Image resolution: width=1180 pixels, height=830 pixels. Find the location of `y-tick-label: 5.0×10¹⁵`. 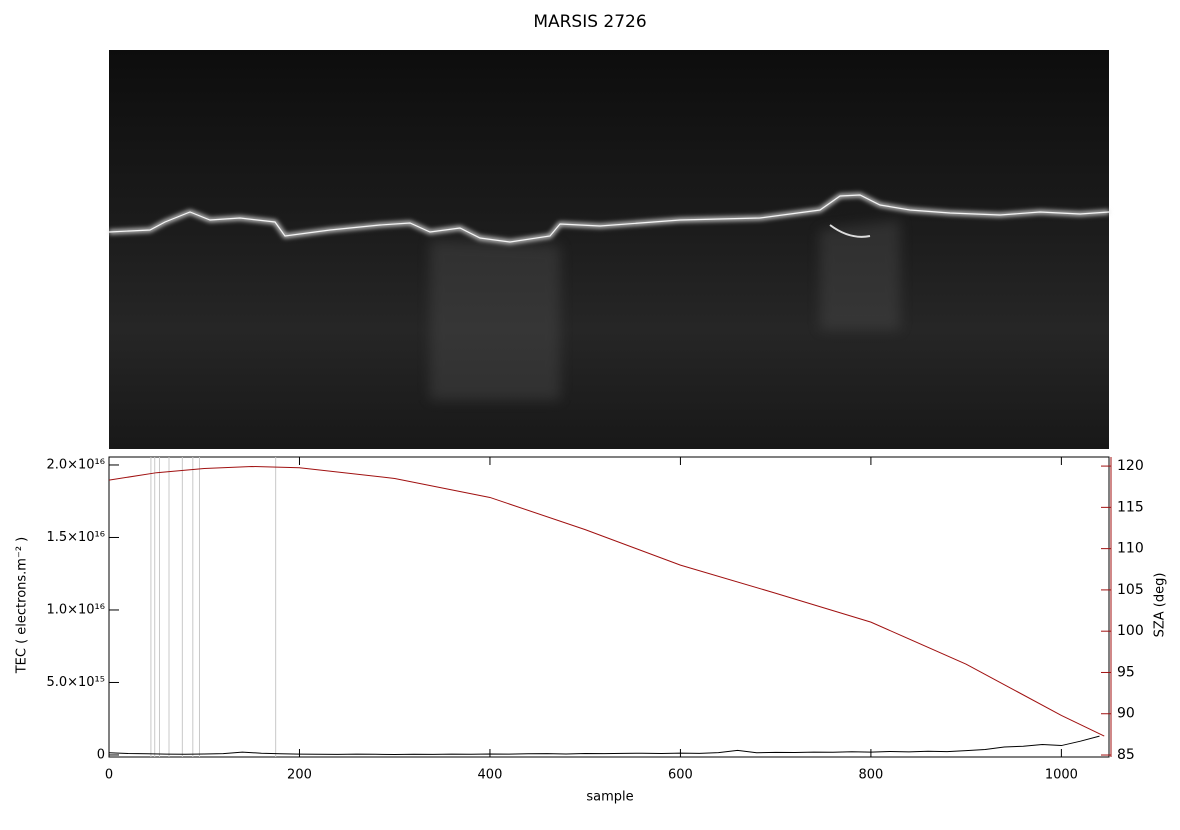

y-tick-label: 5.0×10¹⁵ is located at coordinates (75, 682).